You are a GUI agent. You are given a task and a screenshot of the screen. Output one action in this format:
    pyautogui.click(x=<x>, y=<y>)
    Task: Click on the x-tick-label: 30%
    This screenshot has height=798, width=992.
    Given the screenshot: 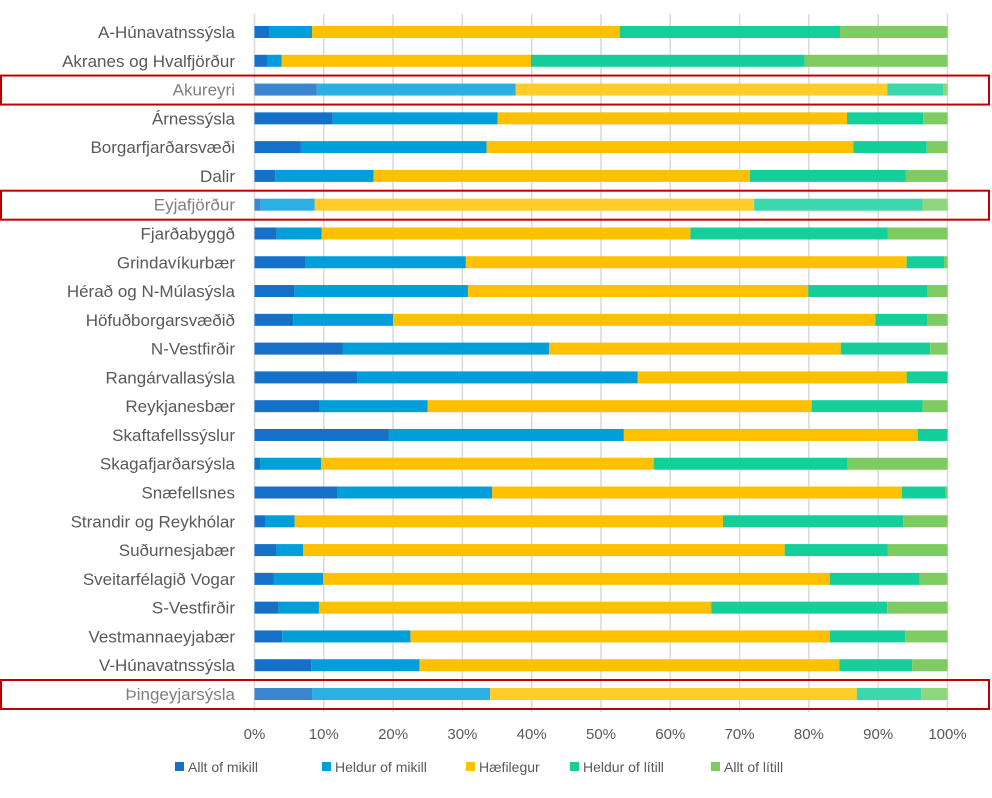 What is the action you would take?
    pyautogui.click(x=462, y=734)
    